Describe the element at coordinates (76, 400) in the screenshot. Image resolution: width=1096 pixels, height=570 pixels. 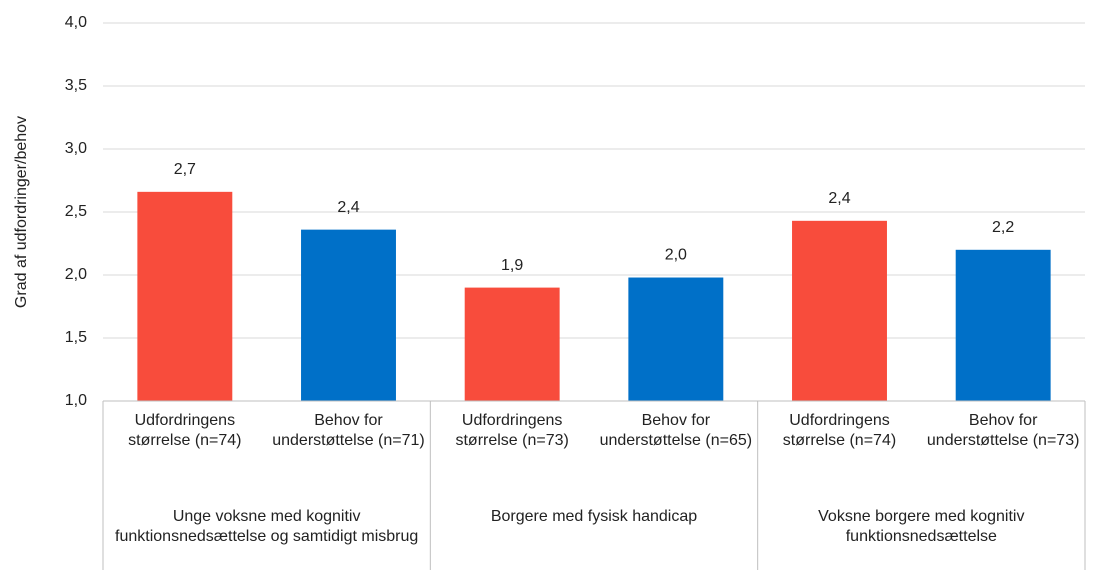
I see `y-tick-label: 1,0` at that location.